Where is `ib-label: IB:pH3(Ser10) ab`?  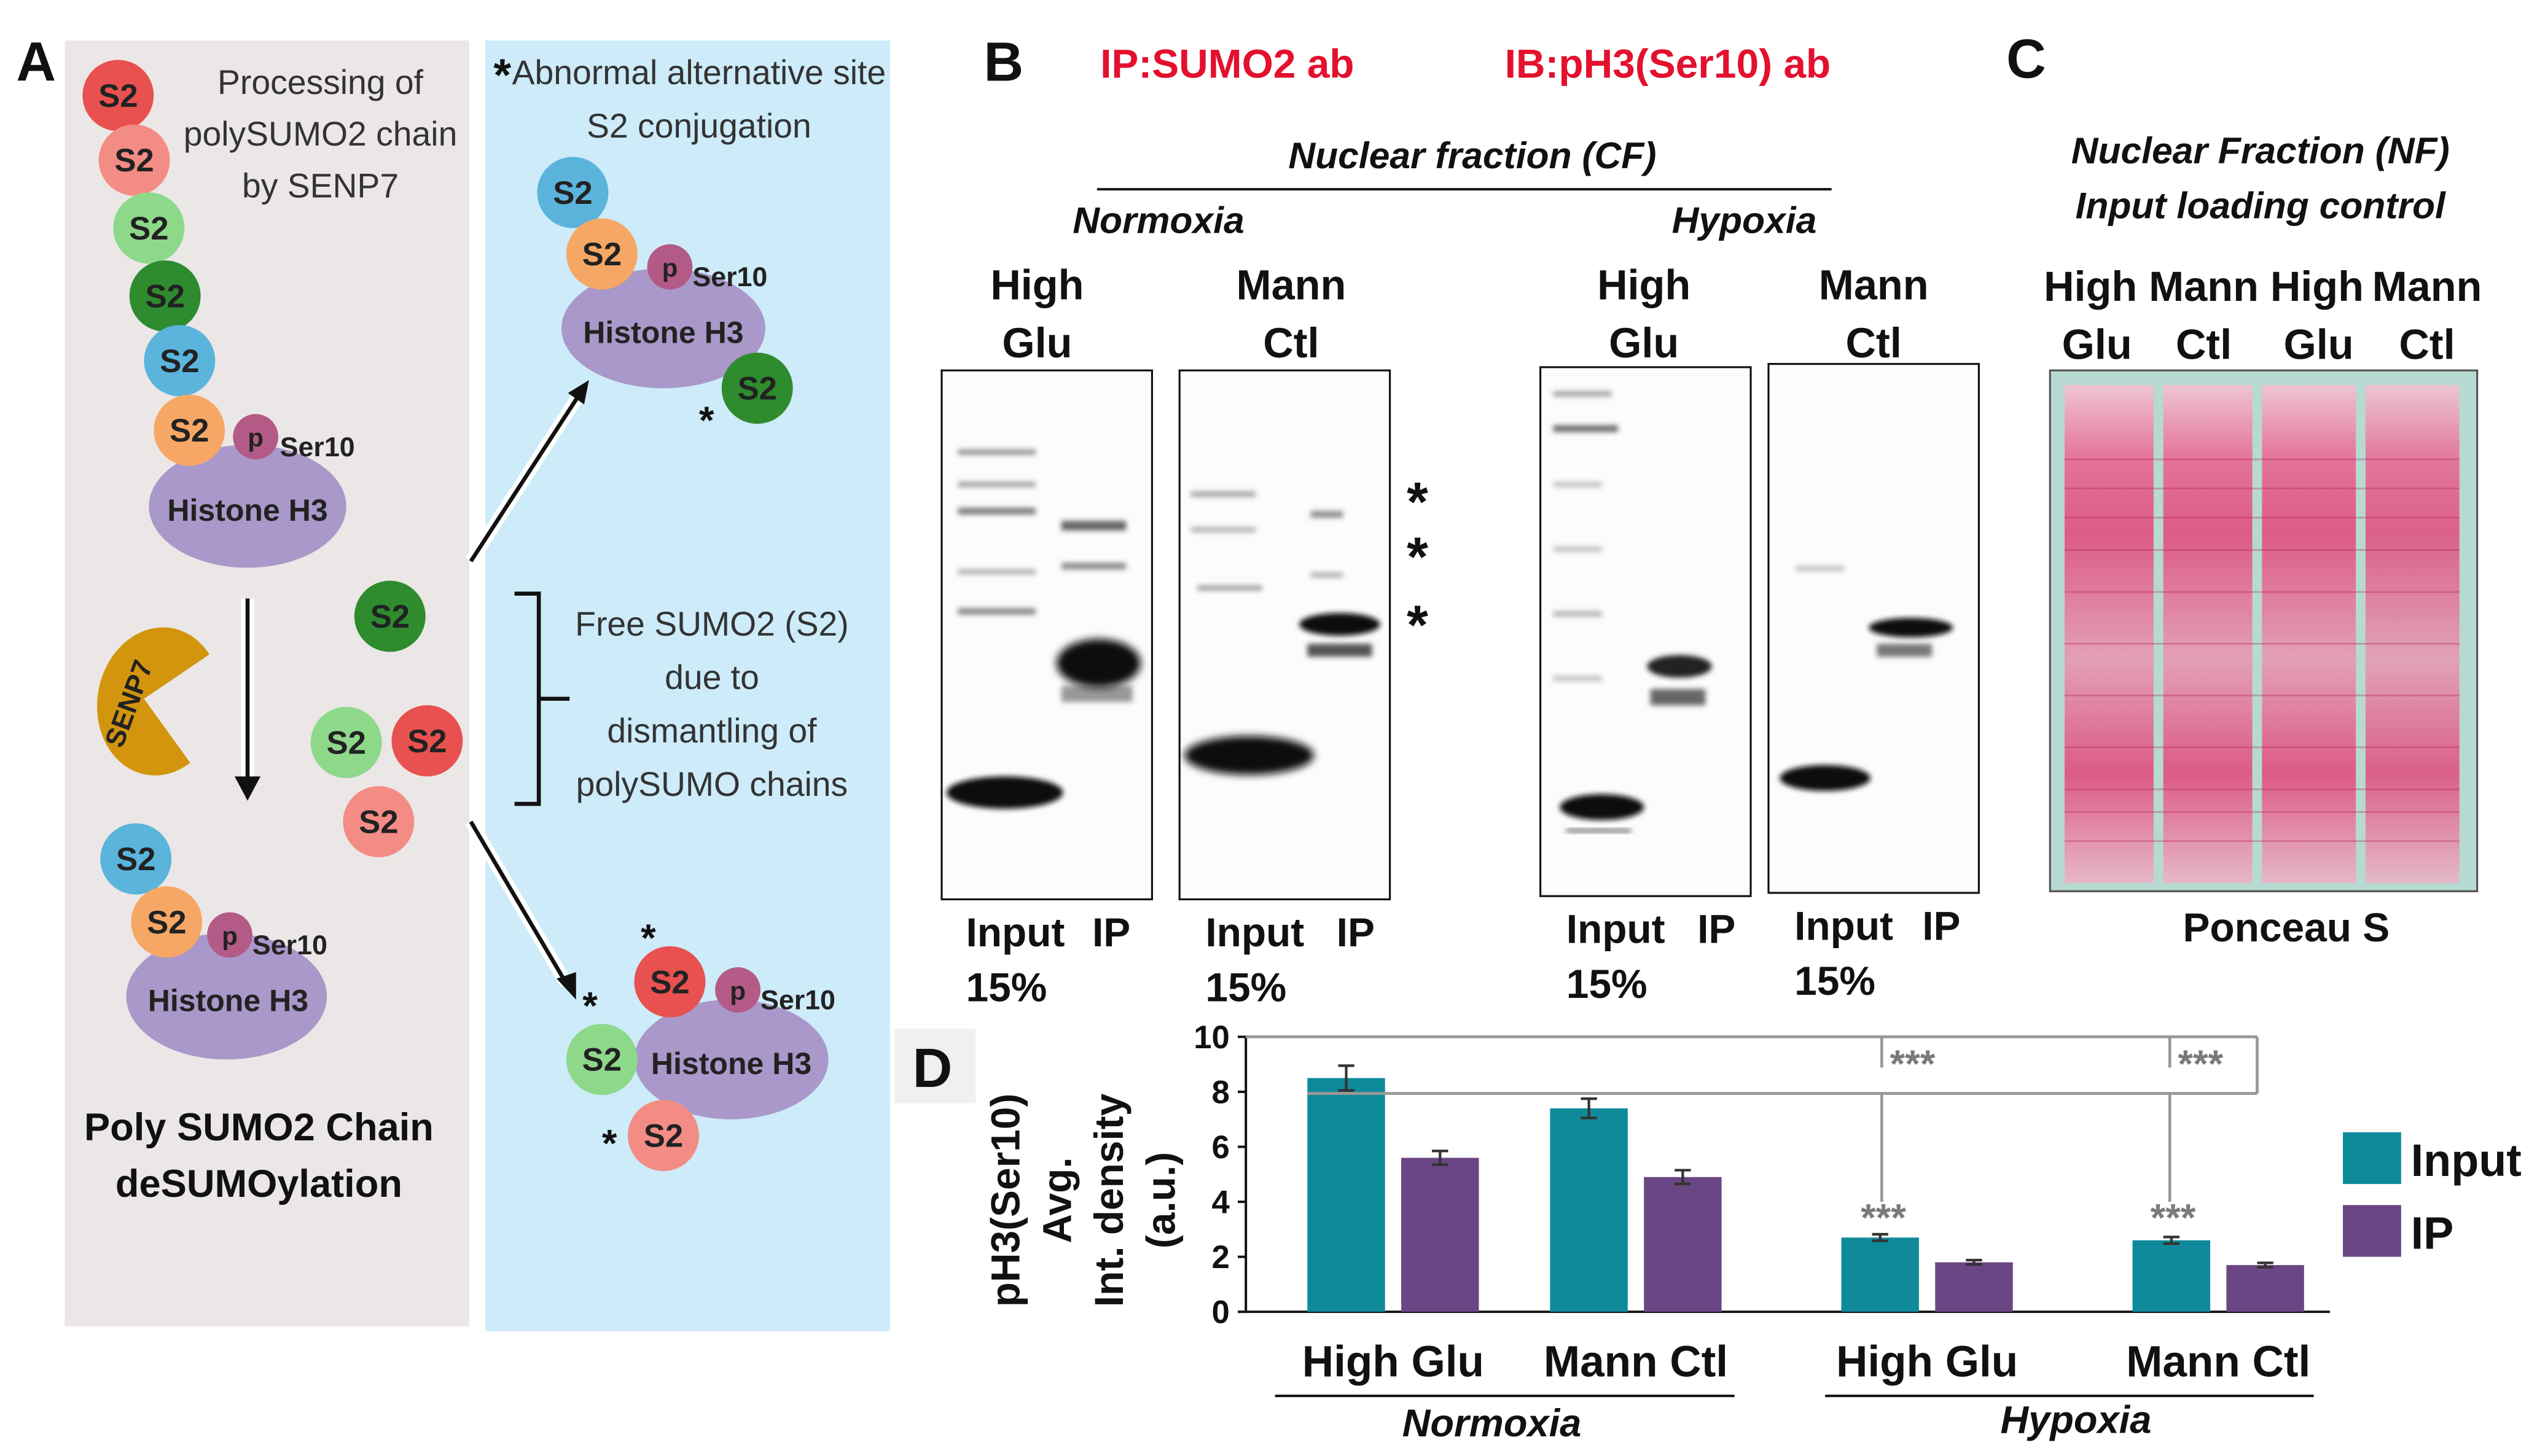 ib-label: IB:pH3(Ser10) ab is located at coordinates (1668, 63).